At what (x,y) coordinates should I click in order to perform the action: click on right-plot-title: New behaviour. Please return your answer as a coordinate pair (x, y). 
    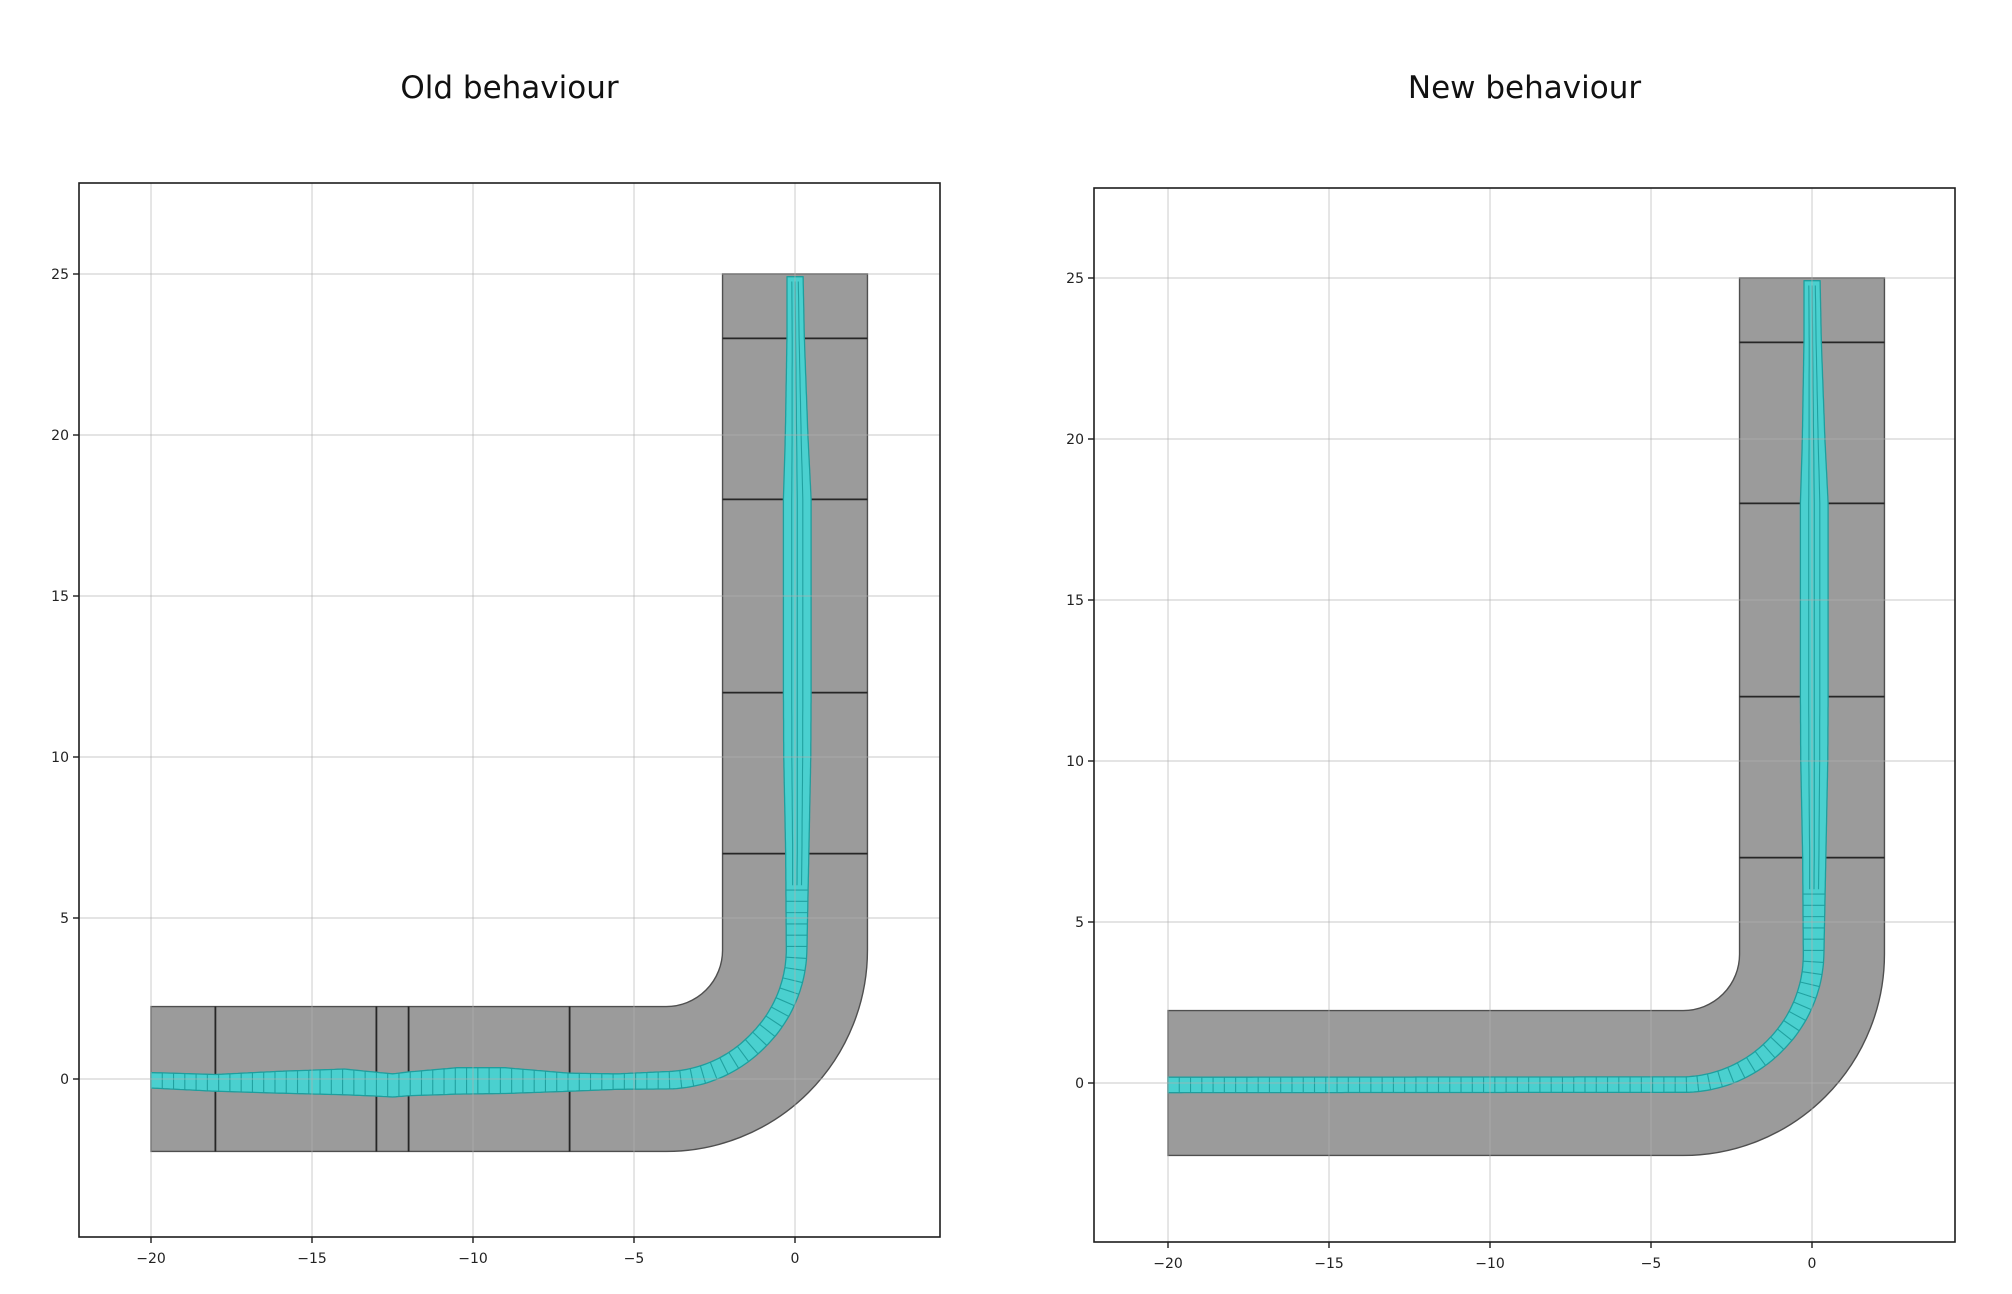
    Looking at the image, I should click on (1524, 88).